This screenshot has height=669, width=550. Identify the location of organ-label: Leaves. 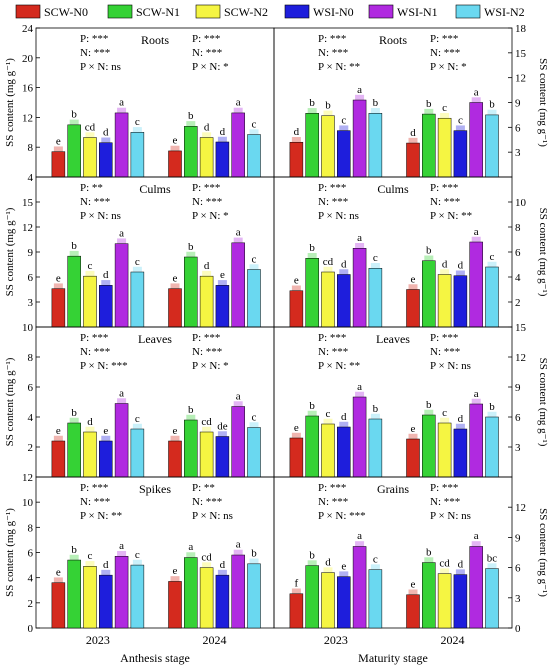
(155, 339).